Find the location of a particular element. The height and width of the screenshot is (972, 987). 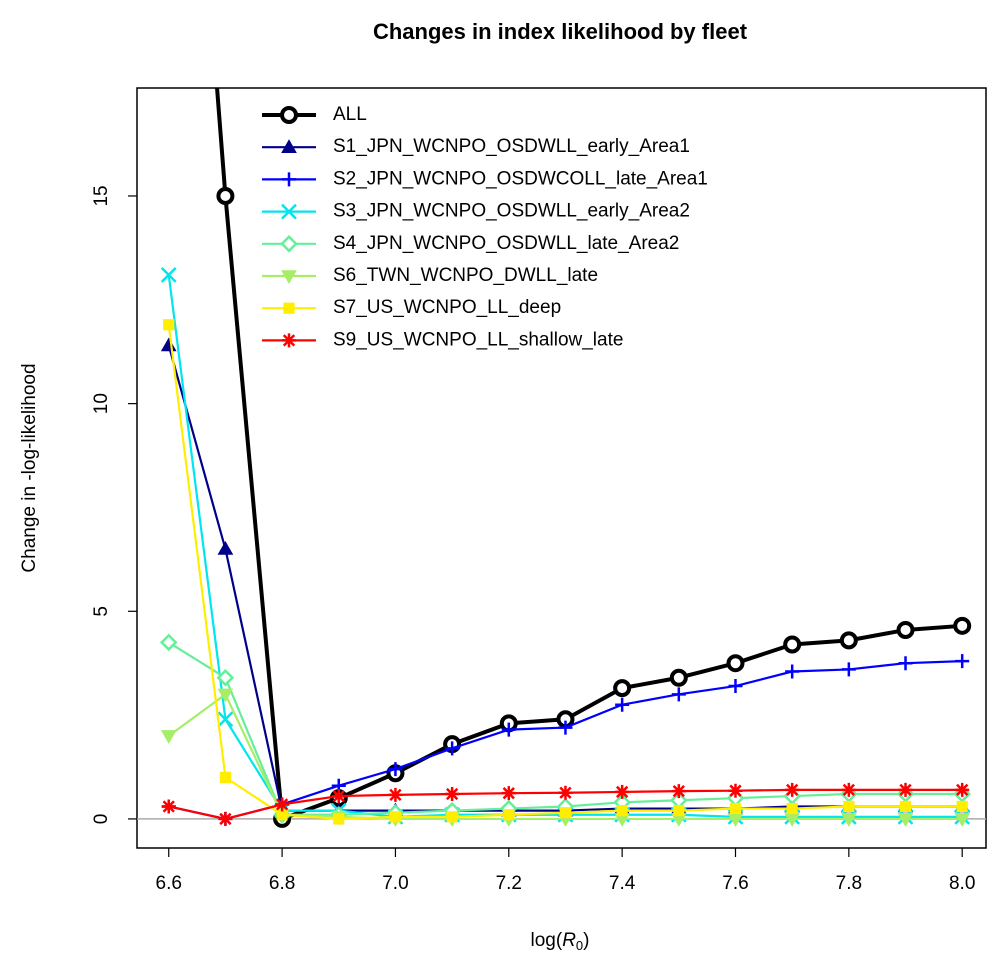

x-tick-label: 7.6 is located at coordinates (735, 883).